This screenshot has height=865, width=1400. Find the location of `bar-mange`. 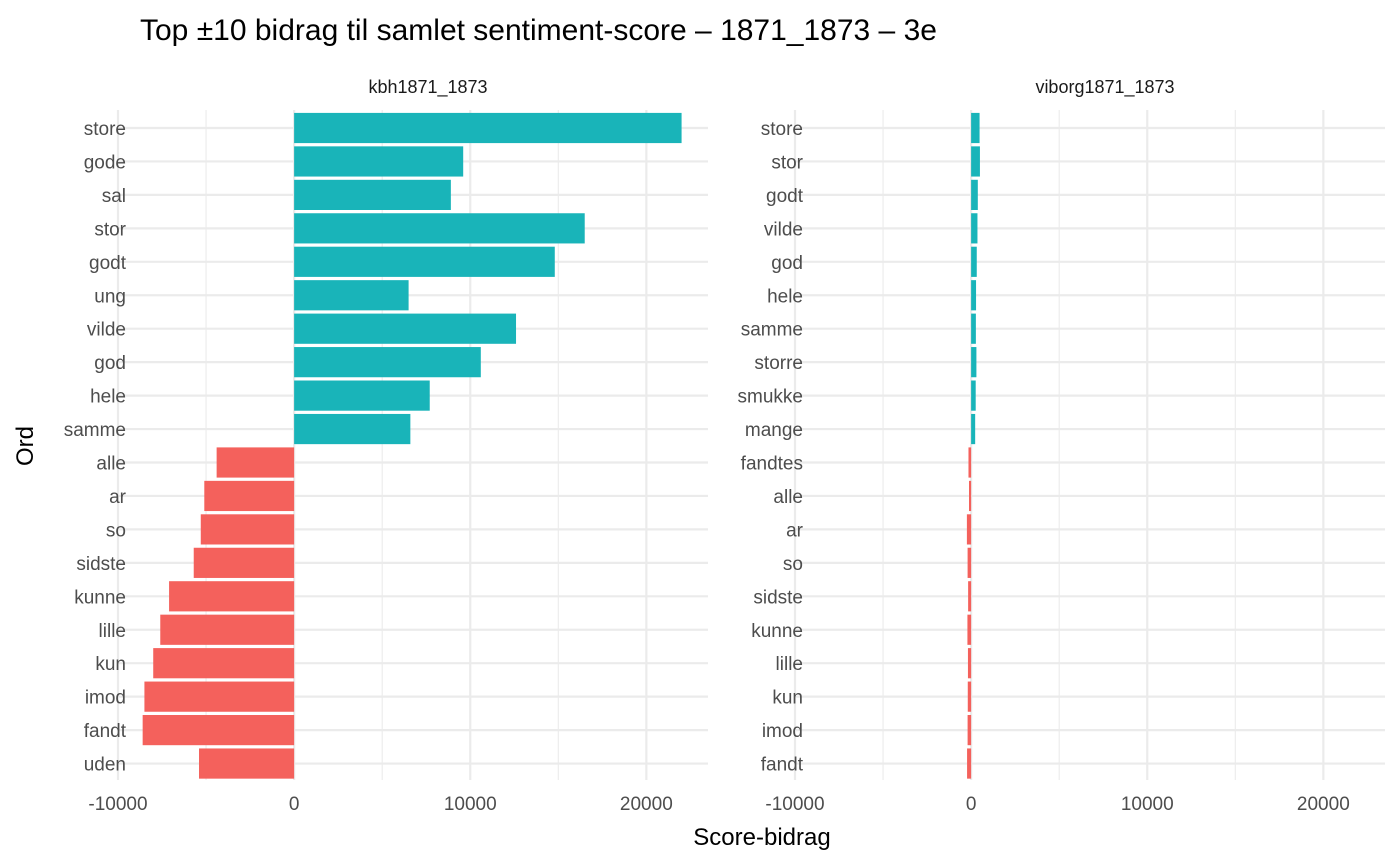

bar-mange is located at coordinates (973, 429).